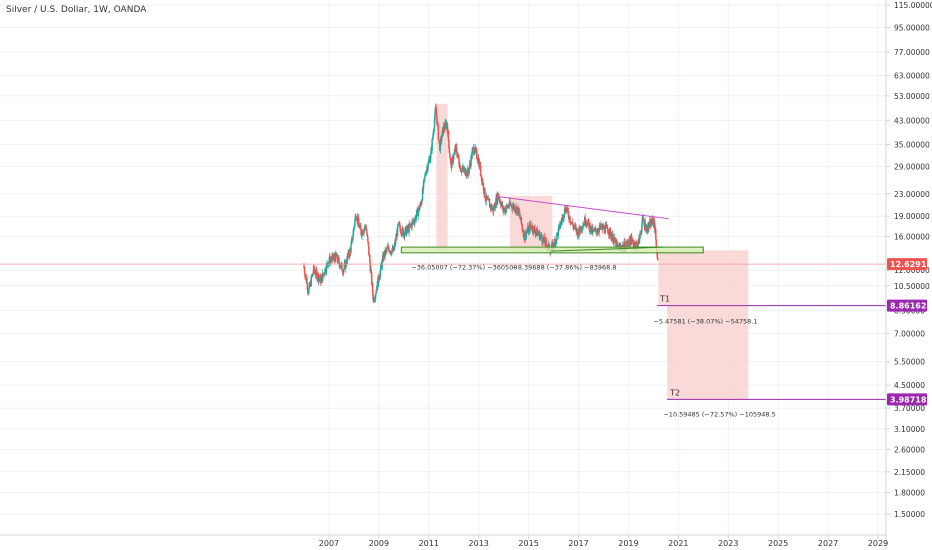 This screenshot has width=932, height=550. Describe the element at coordinates (913, 5) in the screenshot. I see `y-tick-label: 115.00000` at that location.